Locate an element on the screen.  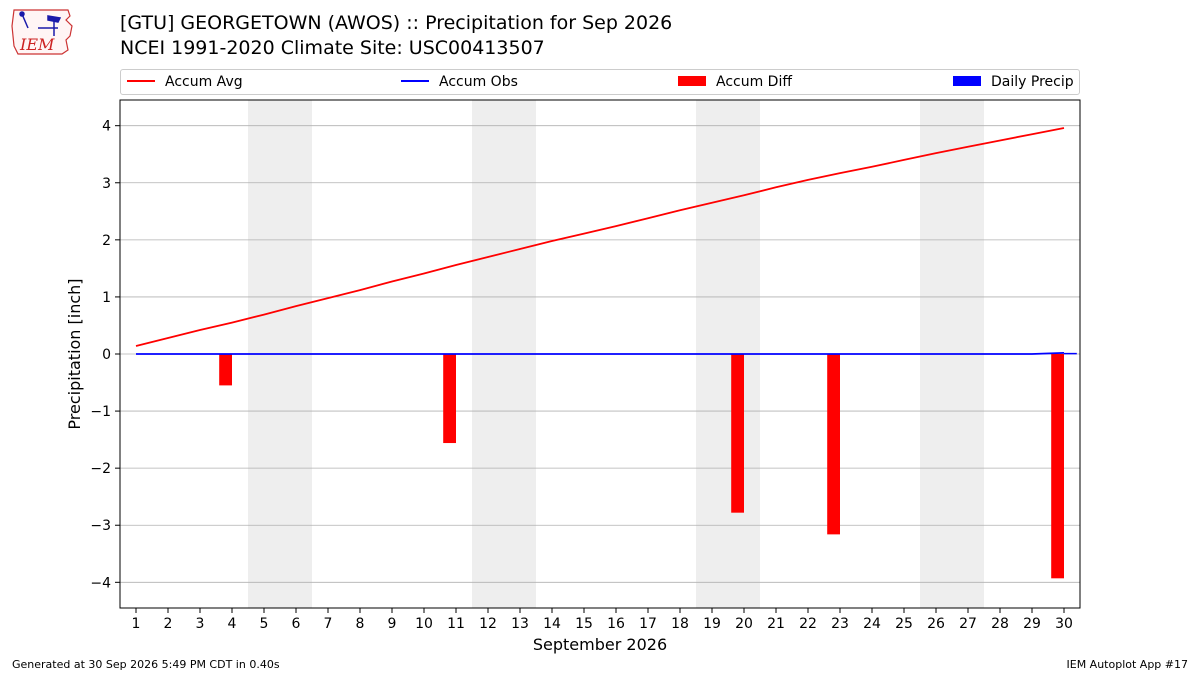
y-axis-label: Precipitation [inch] is located at coordinates (74, 353).